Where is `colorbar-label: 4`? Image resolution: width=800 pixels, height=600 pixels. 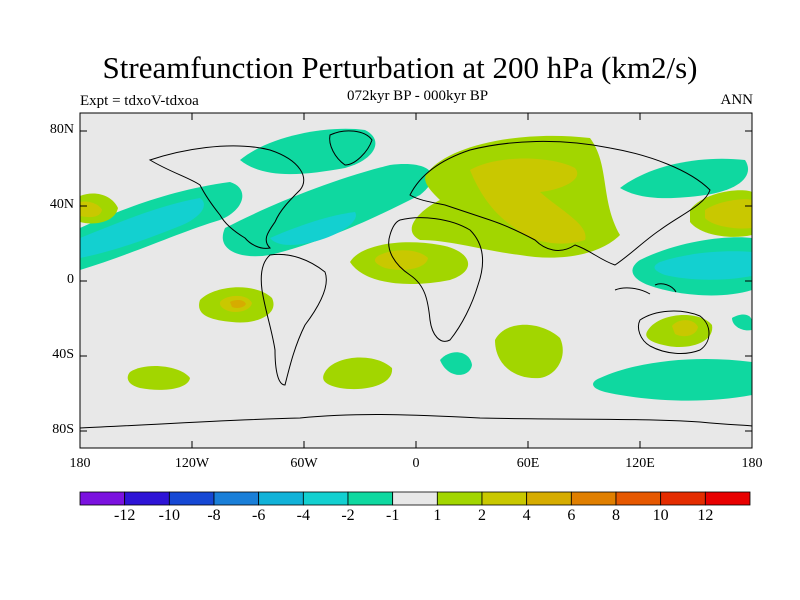 colorbar-label: 4 is located at coordinates (526, 515).